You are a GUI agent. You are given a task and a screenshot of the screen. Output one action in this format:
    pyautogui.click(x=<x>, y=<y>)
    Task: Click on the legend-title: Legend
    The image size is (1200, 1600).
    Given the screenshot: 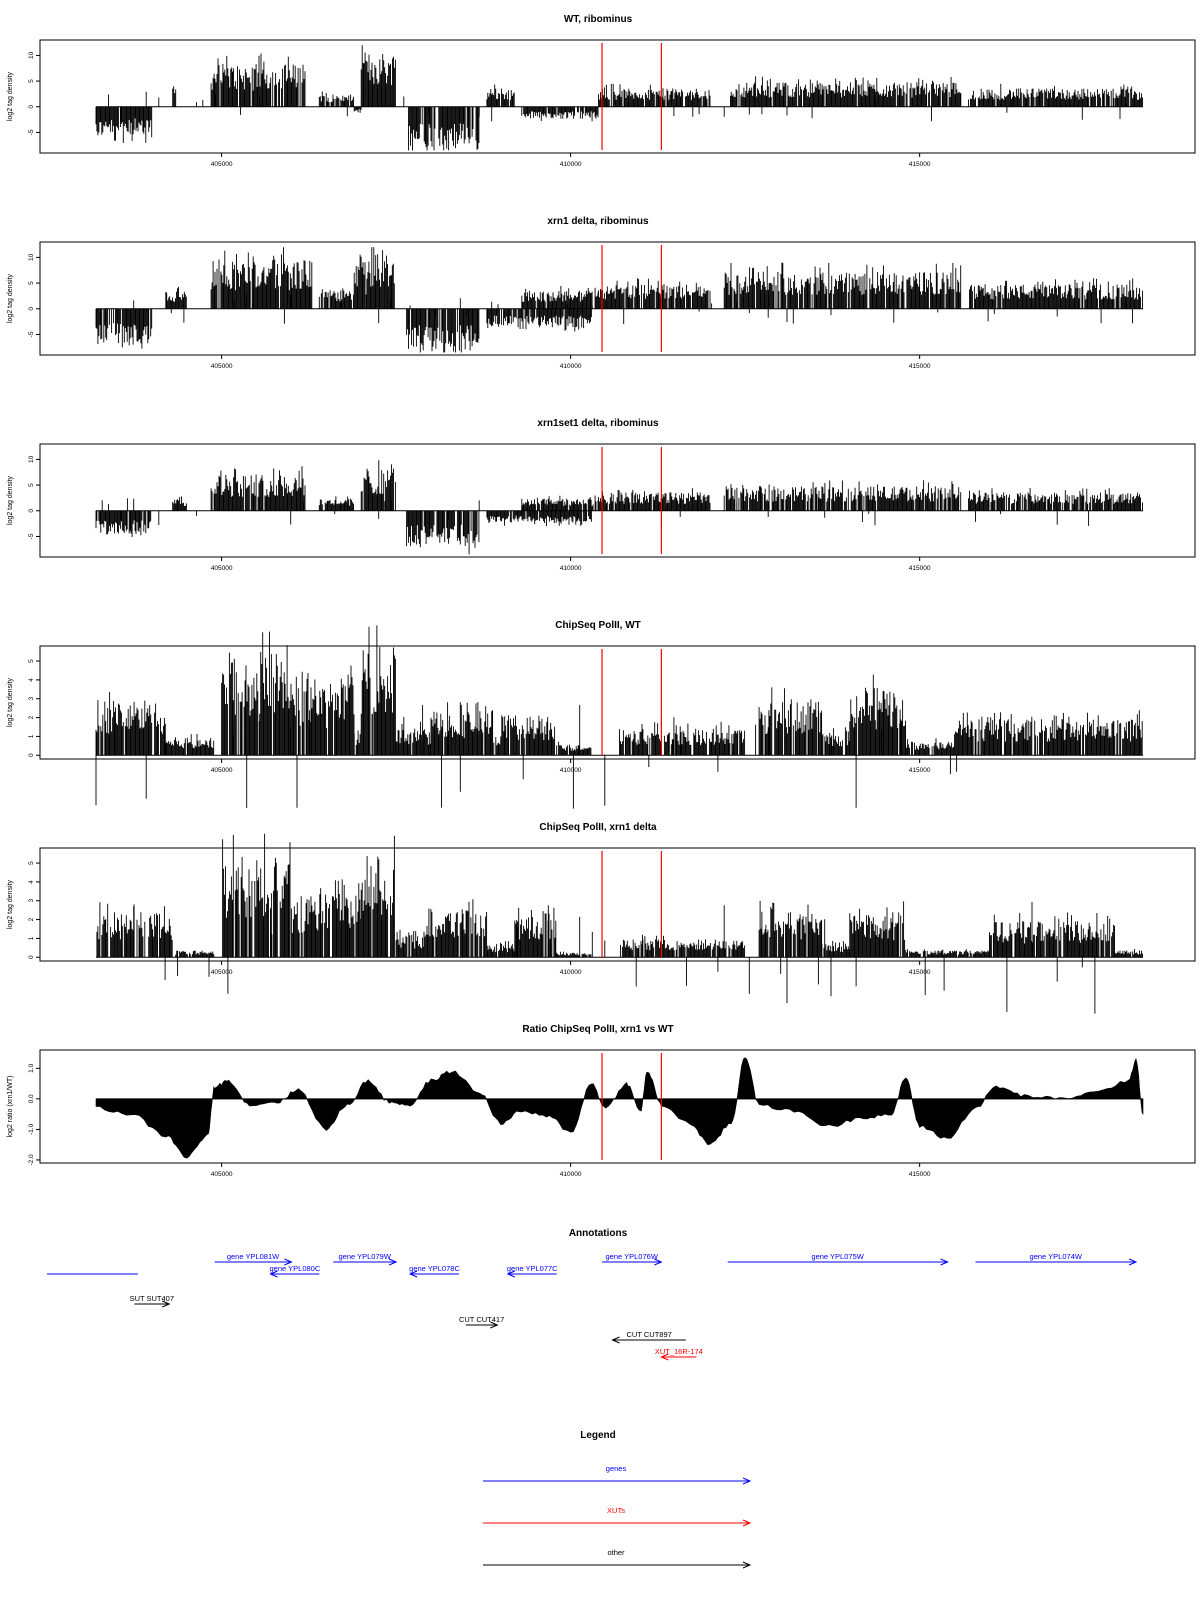 What is the action you would take?
    pyautogui.click(x=598, y=1435)
    